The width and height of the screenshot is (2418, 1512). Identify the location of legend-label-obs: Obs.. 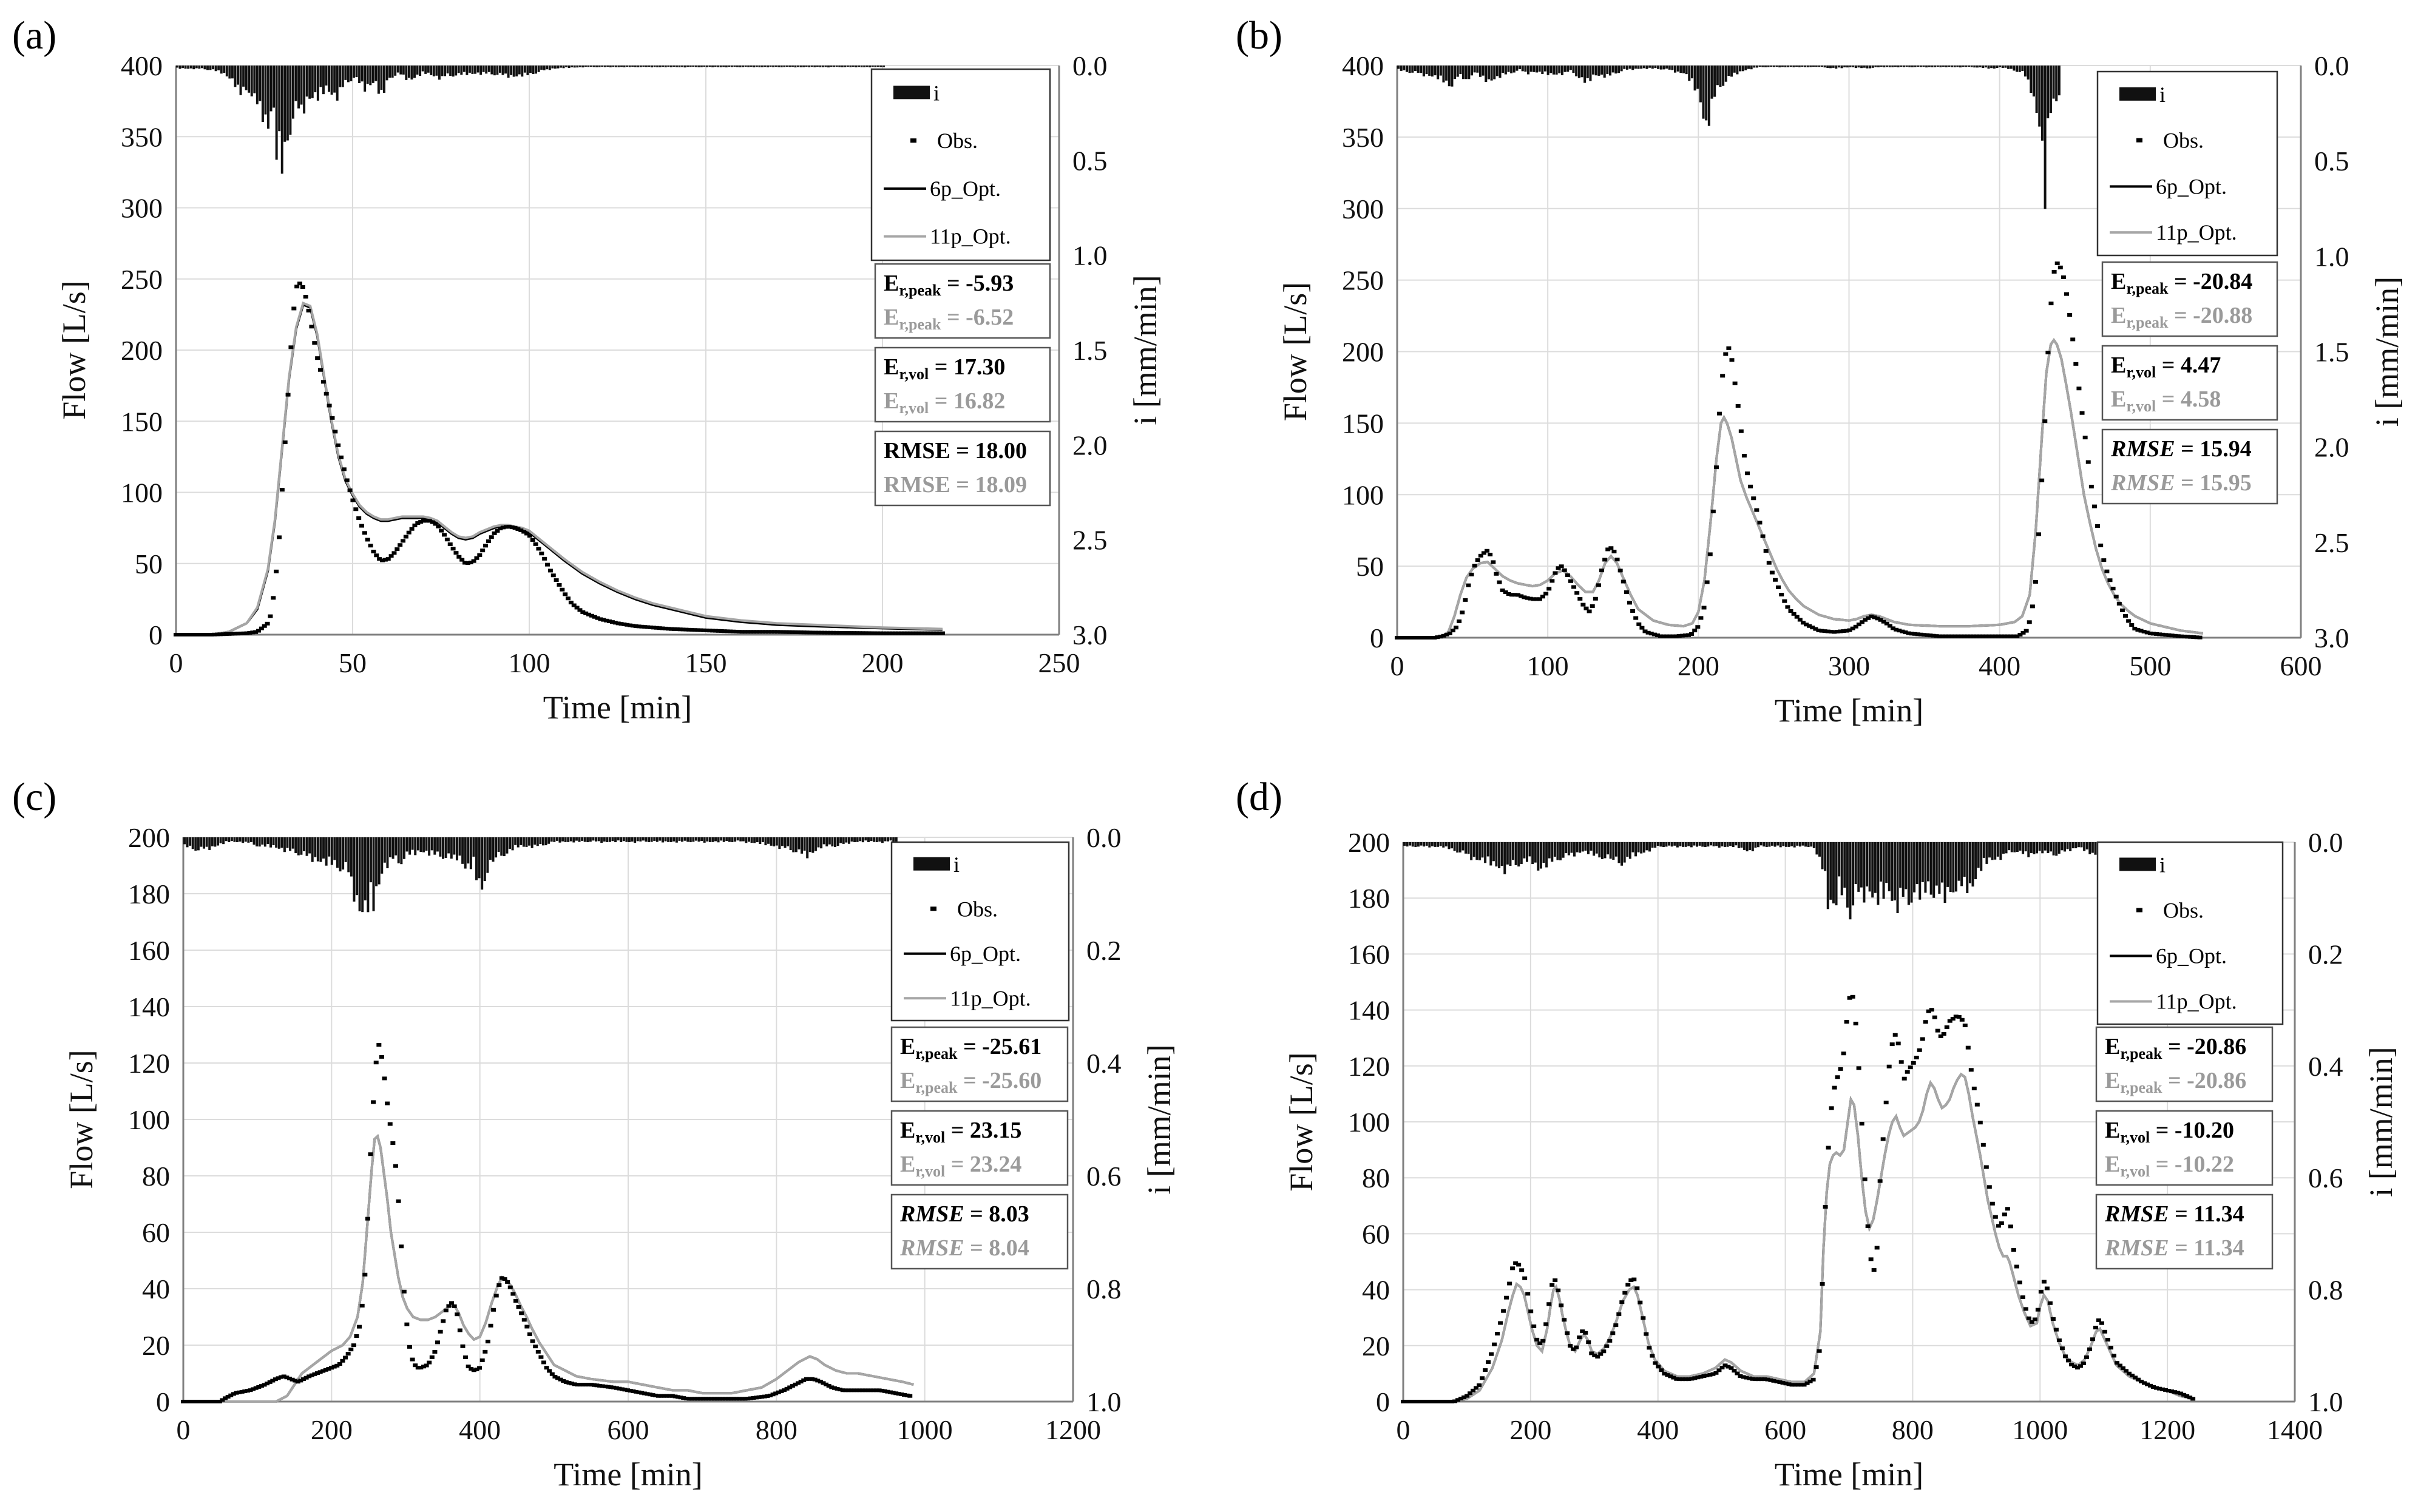
(2183, 141).